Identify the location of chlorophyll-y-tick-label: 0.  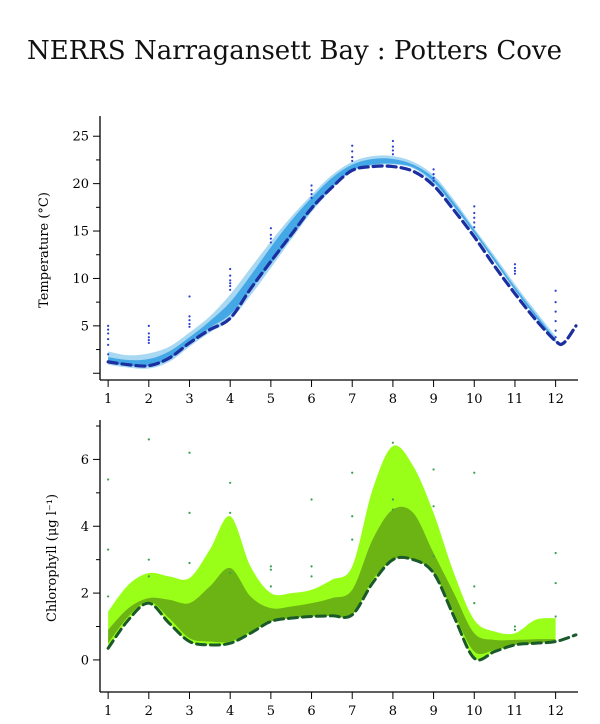
(85, 660).